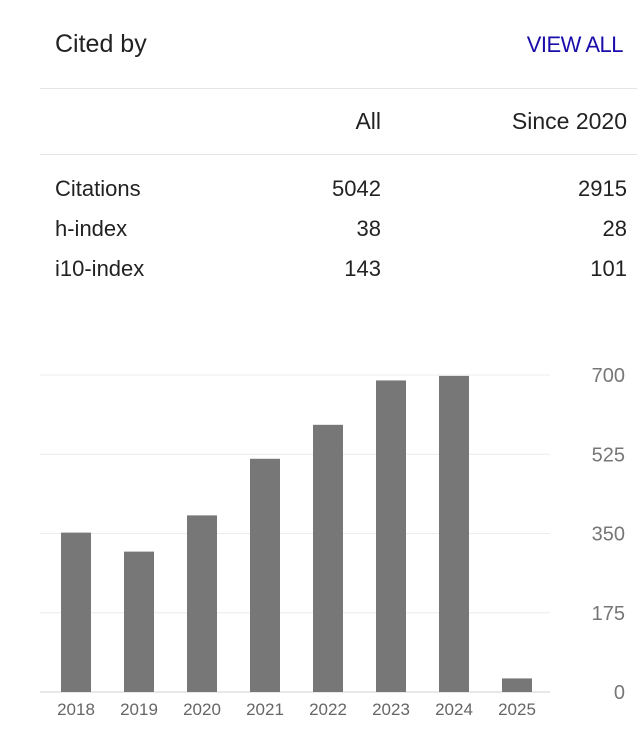 This screenshot has height=756, width=637. What do you see at coordinates (328, 558) in the screenshot?
I see `bar-2022` at bounding box center [328, 558].